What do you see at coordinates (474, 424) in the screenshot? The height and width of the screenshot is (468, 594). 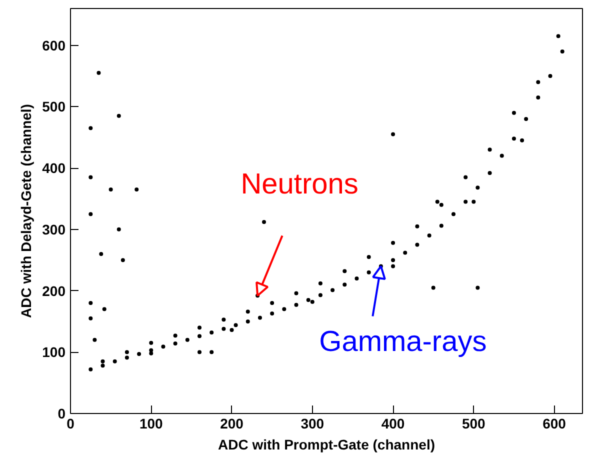 I see `x-tick-label: 500` at bounding box center [474, 424].